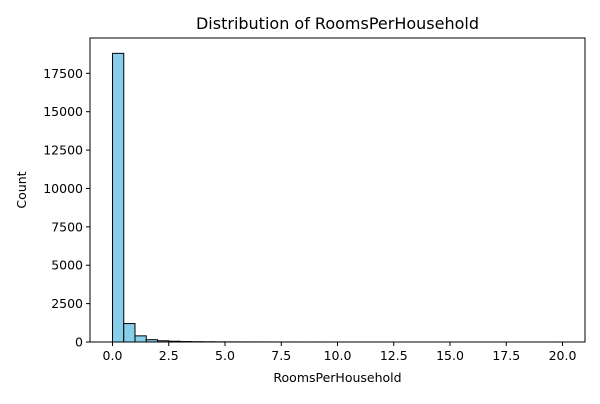  I want to click on x-tick-label: 2.5, so click(169, 355).